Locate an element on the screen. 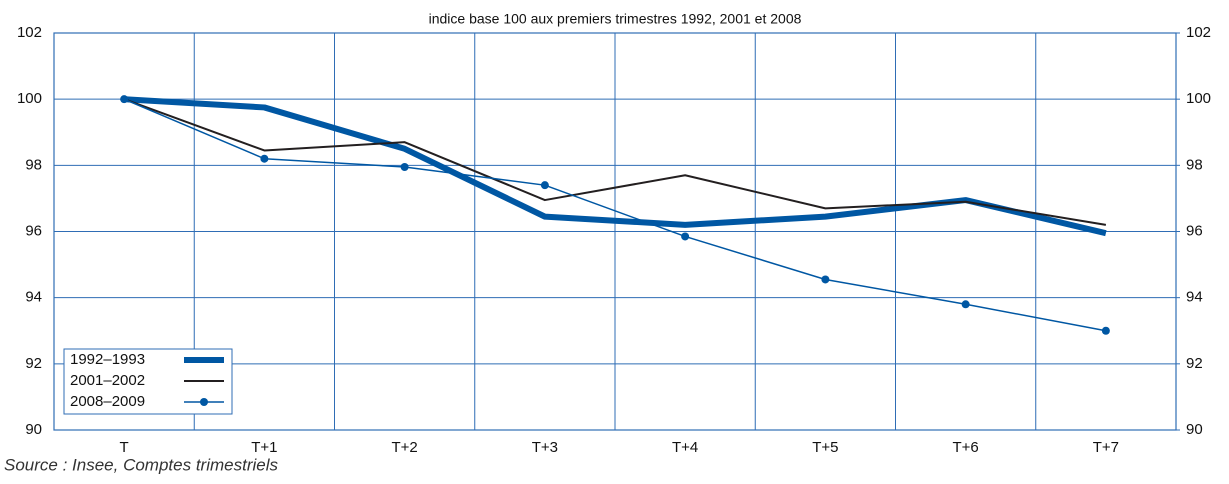 This screenshot has height=484, width=1229. legend-label: 2001–2002 is located at coordinates (107, 380).